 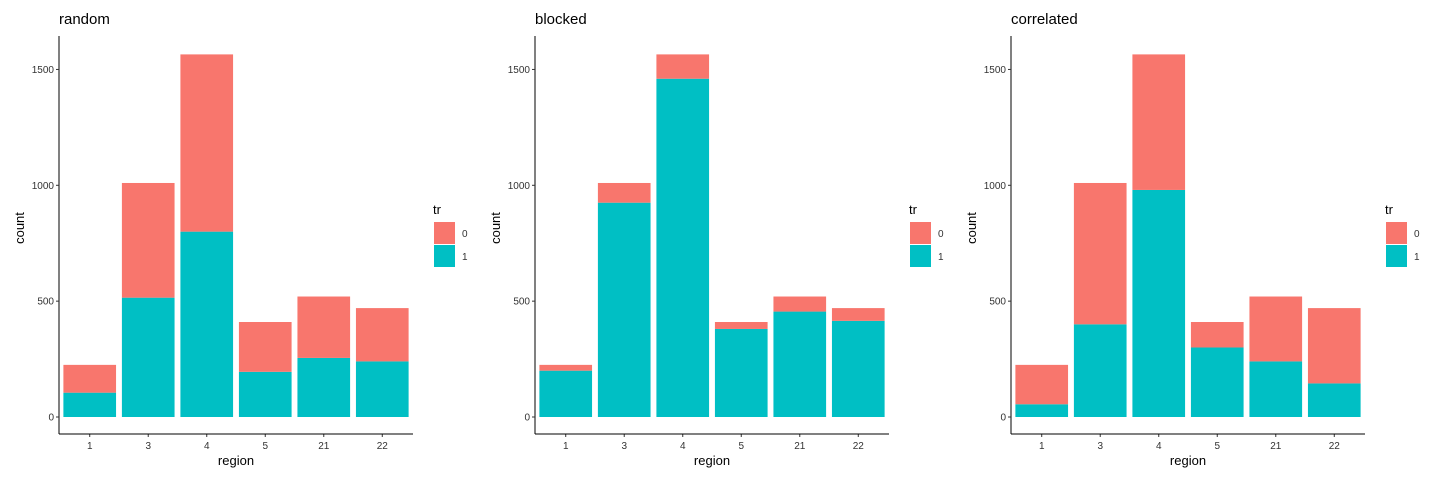 What do you see at coordinates (84, 19) in the screenshot?
I see `chart-title: random` at bounding box center [84, 19].